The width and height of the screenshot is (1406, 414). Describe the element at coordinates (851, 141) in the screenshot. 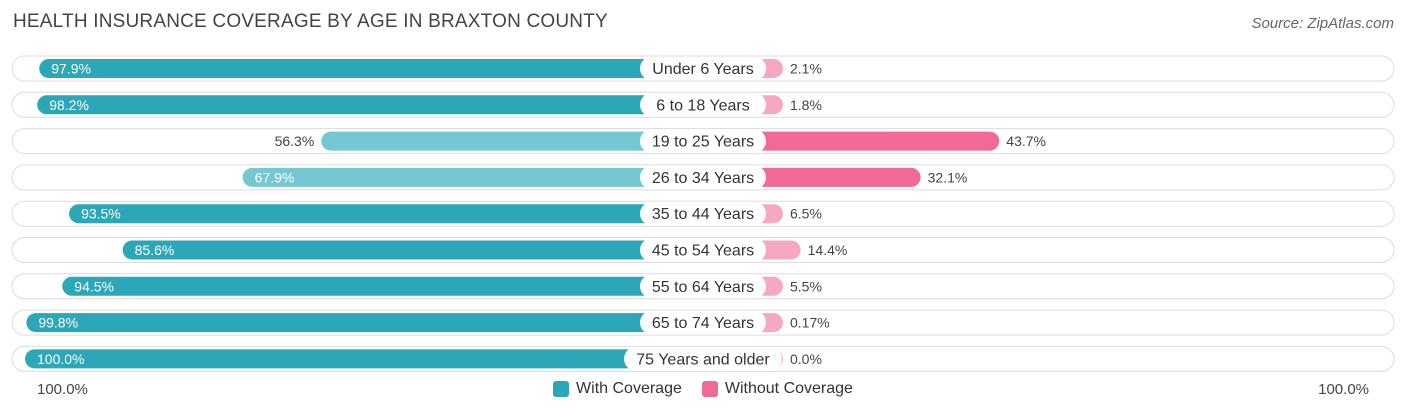

I see `without-coverage-bar` at that location.